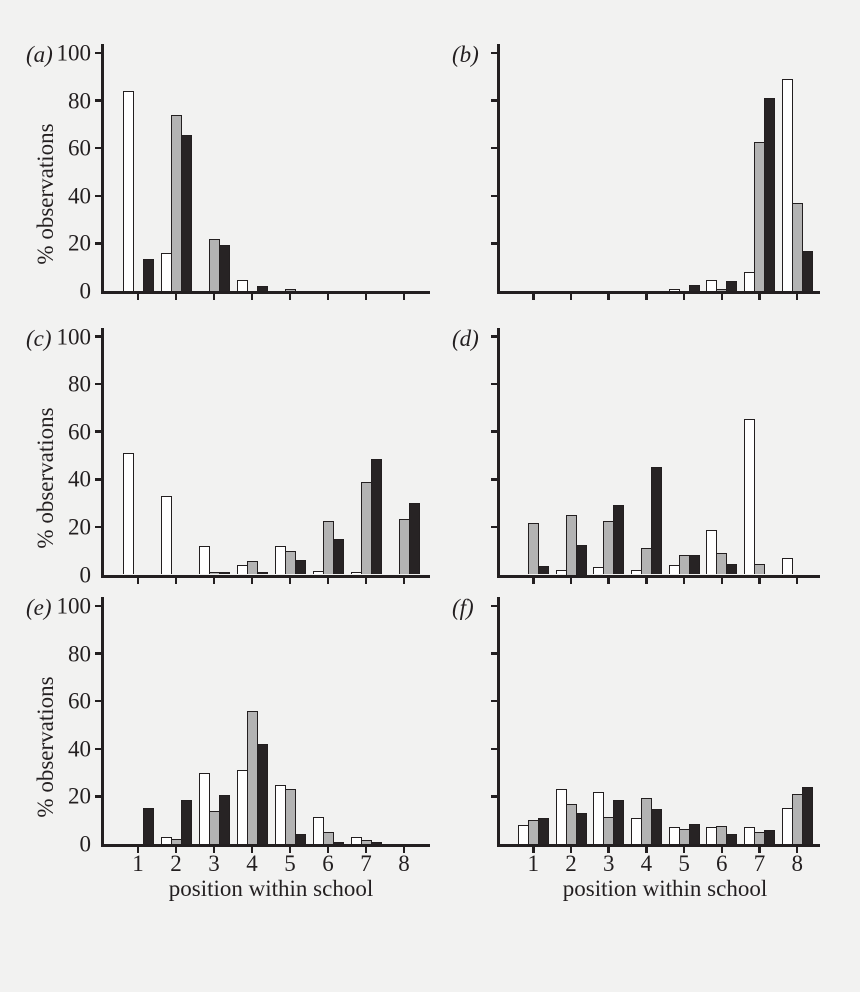  What do you see at coordinates (571, 863) in the screenshot?
I see `x-tick-label-f-2: 2` at bounding box center [571, 863].